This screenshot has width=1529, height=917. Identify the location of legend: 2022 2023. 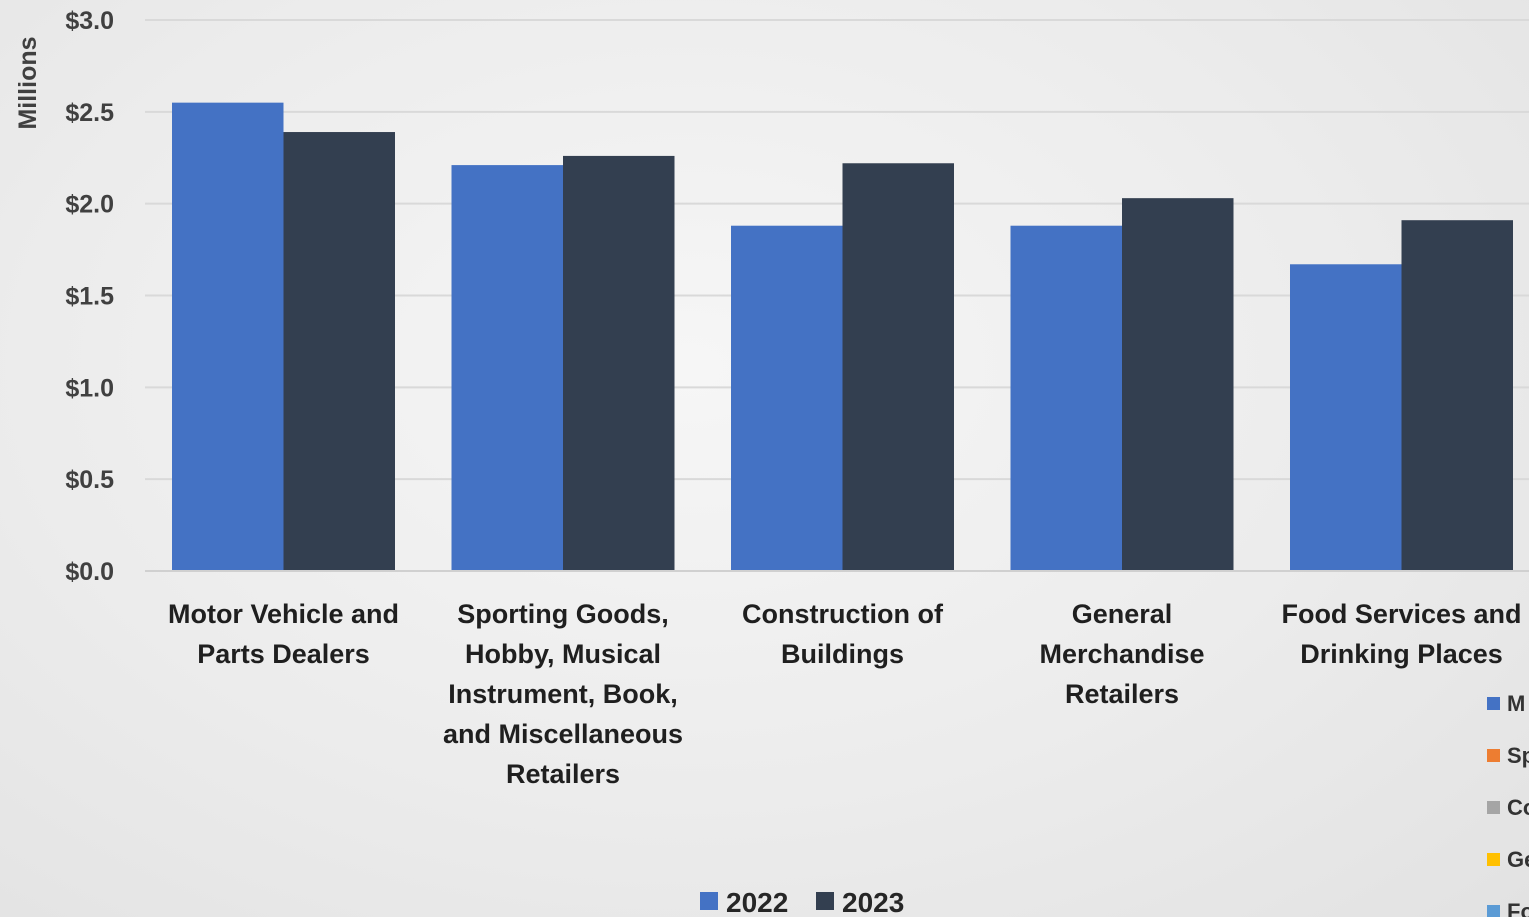
(802, 902).